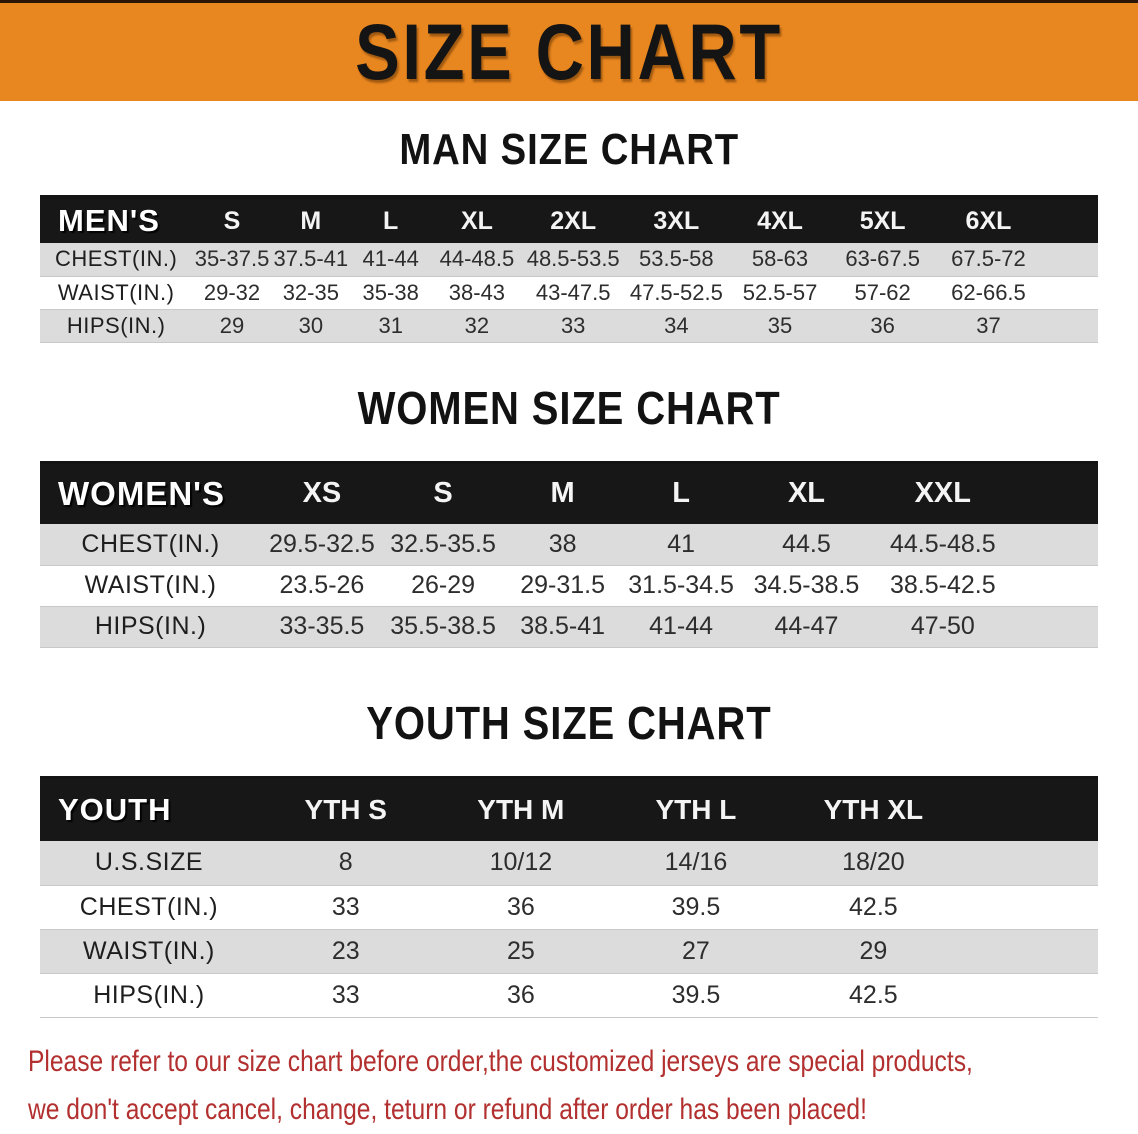 Image resolution: width=1138 pixels, height=1134 pixels. Describe the element at coordinates (562, 545) in the screenshot. I see `size-cell: 38` at that location.